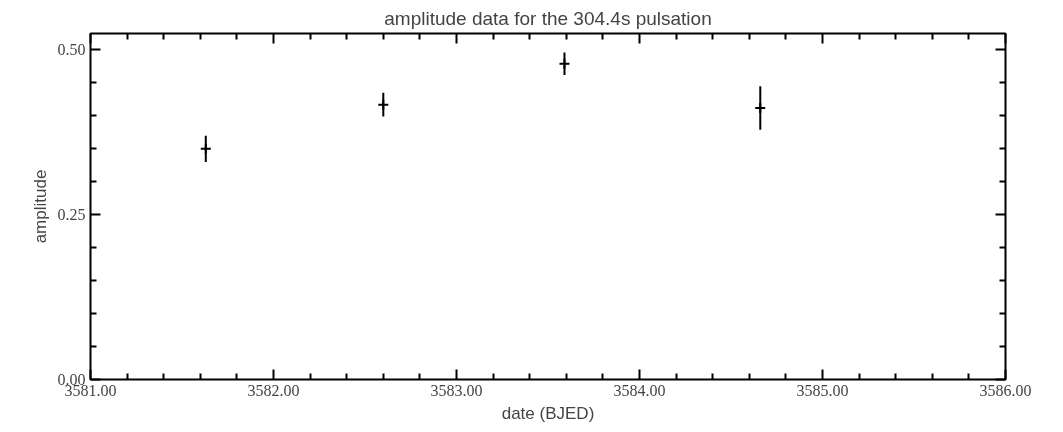 The image size is (1063, 432). What do you see at coordinates (548, 18) in the screenshot?
I see `chart-title: amplitude data for the 304.4s pulsation` at bounding box center [548, 18].